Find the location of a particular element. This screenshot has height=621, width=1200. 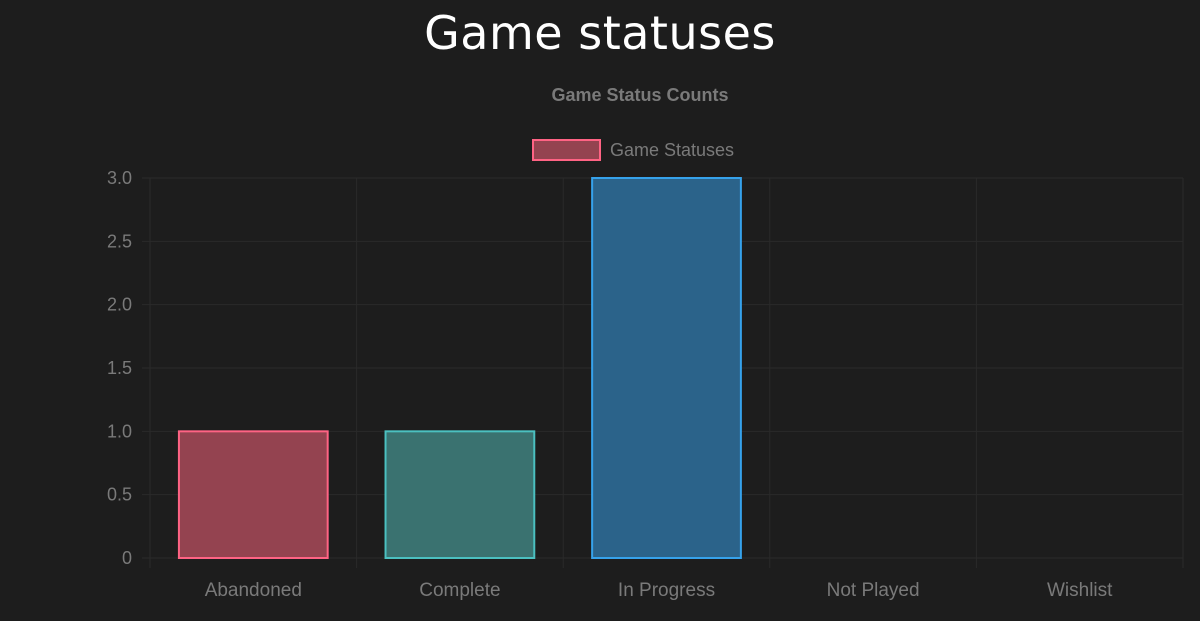

y-tick-label: 2.0 is located at coordinates (119, 305).